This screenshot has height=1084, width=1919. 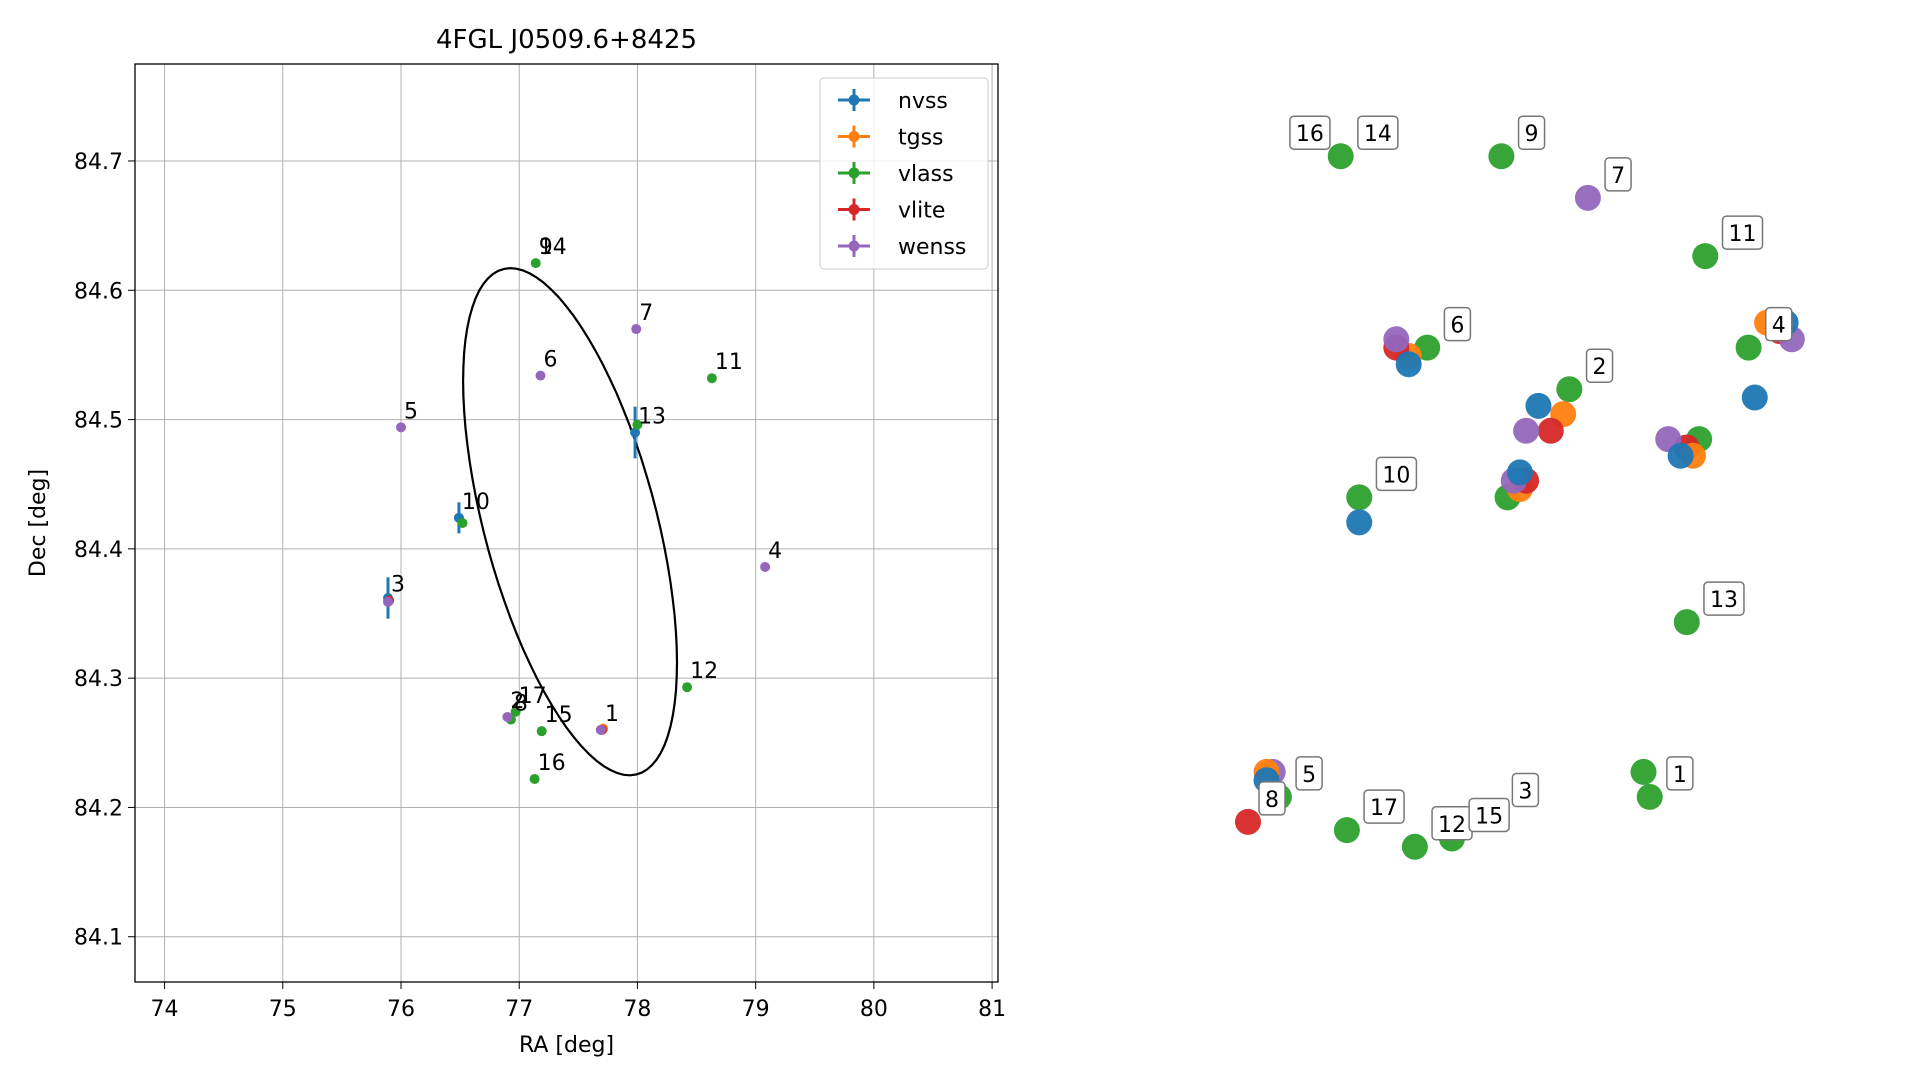 I want to click on legend-label: nvss, so click(x=923, y=101).